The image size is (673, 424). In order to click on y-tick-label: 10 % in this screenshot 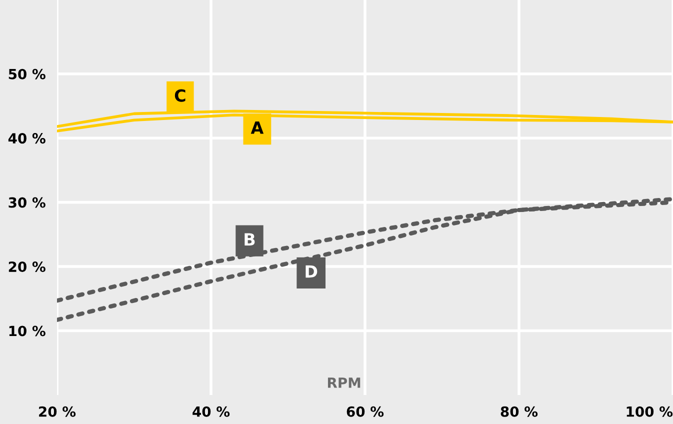, I will do `click(27, 331)`.